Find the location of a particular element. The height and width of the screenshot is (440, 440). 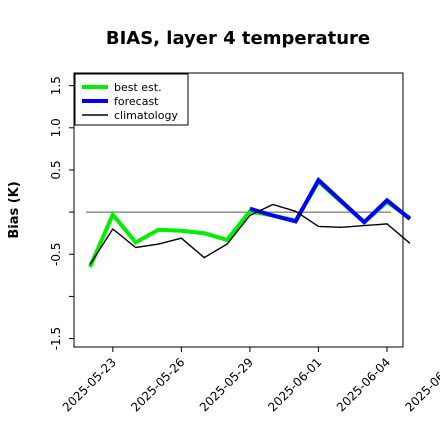

y-axis-label: Bias (K) is located at coordinates (14, 209).